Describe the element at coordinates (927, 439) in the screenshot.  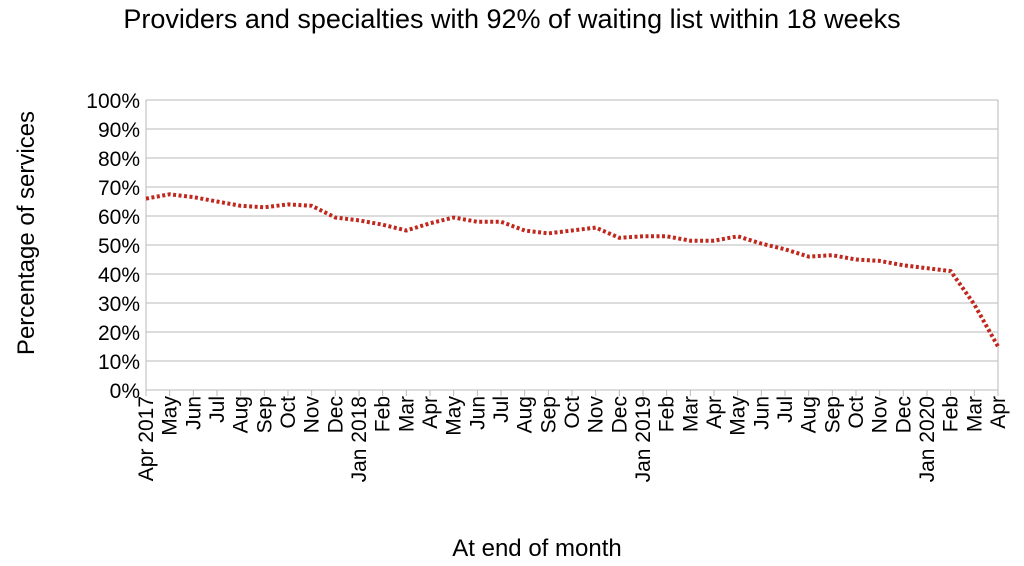
I see `x-tick-label: Jan 2020` at that location.